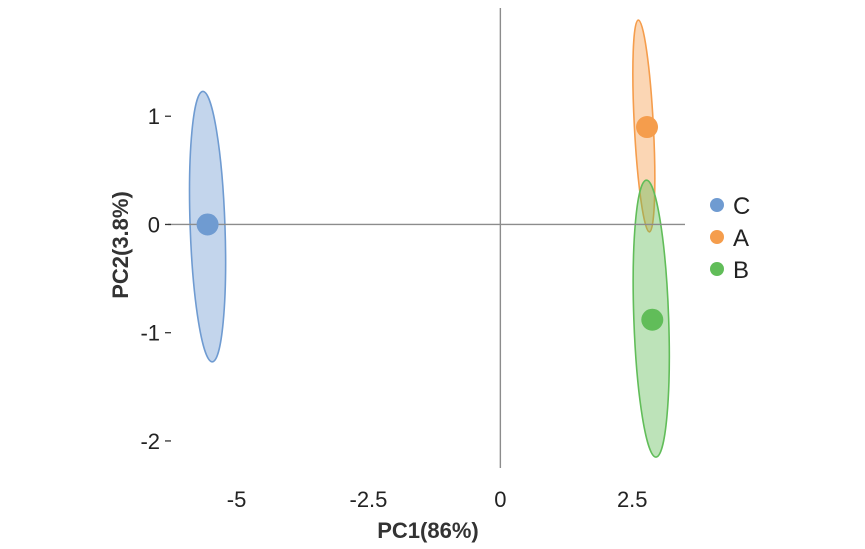 The width and height of the screenshot is (865, 549). What do you see at coordinates (717, 269) in the screenshot?
I see `legend-swatch-b` at bounding box center [717, 269].